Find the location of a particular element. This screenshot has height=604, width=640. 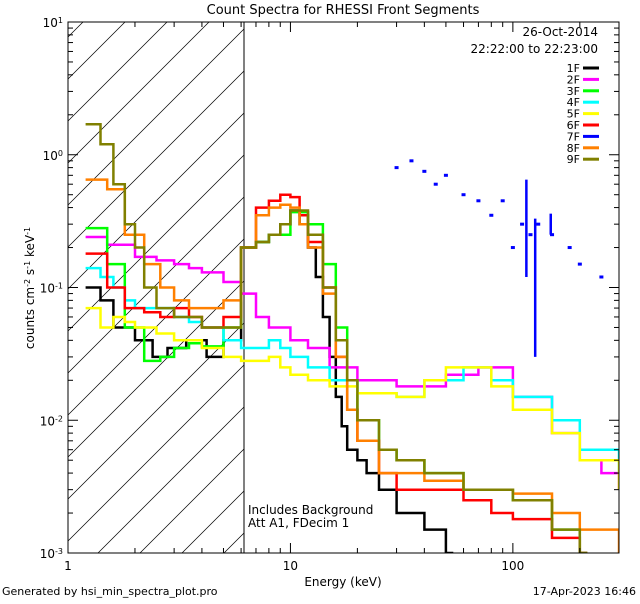

legend-label-4F: 4F is located at coordinates (573, 102).